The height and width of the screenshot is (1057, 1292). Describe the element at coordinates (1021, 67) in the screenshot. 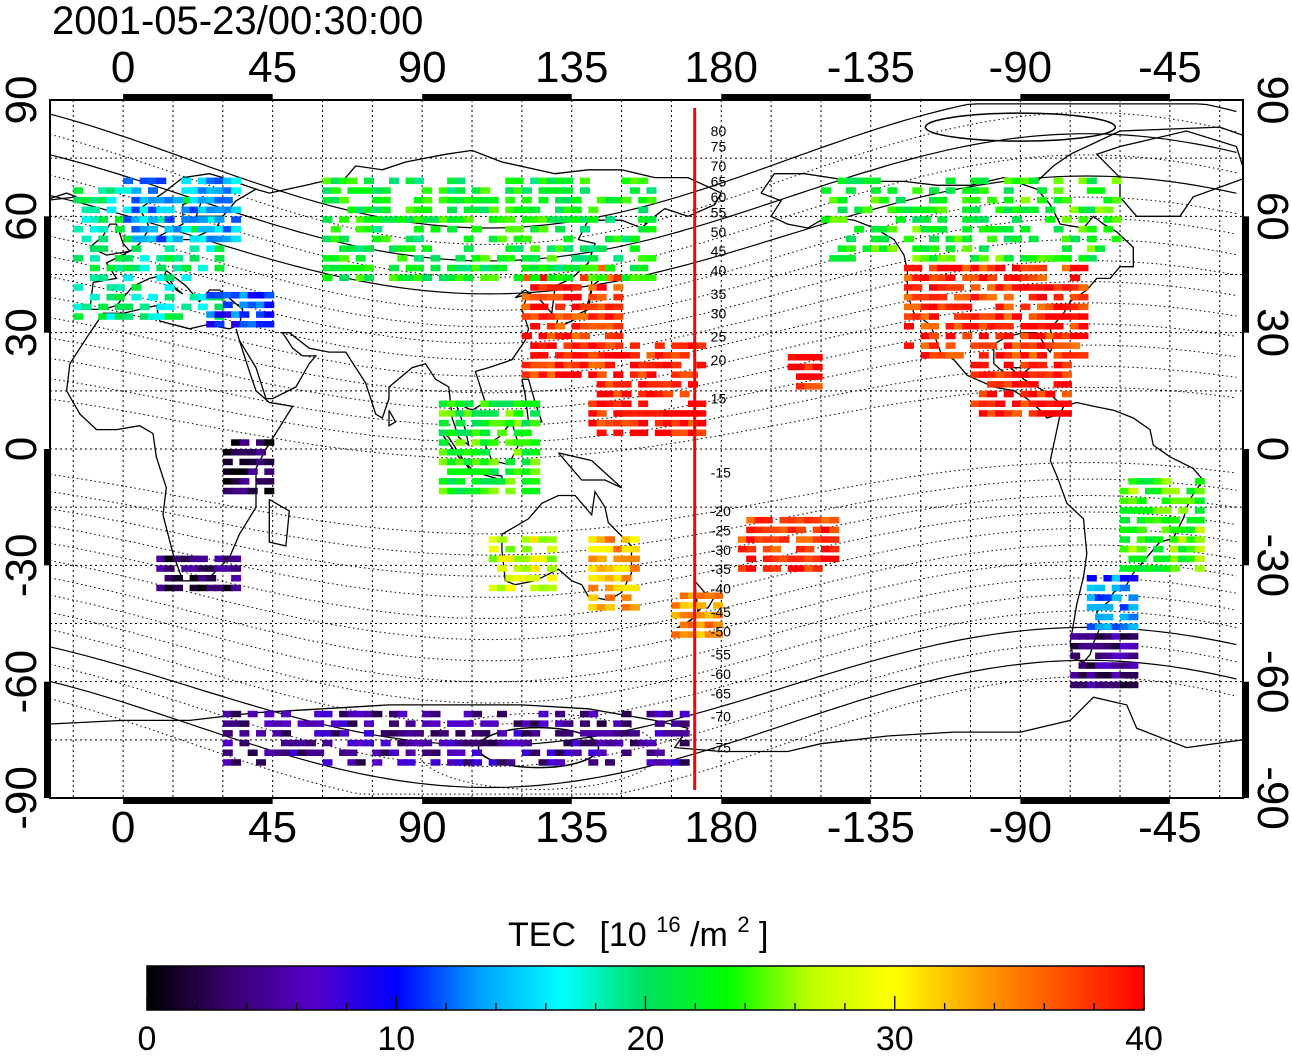

I see `top-tick-label: -90` at that location.